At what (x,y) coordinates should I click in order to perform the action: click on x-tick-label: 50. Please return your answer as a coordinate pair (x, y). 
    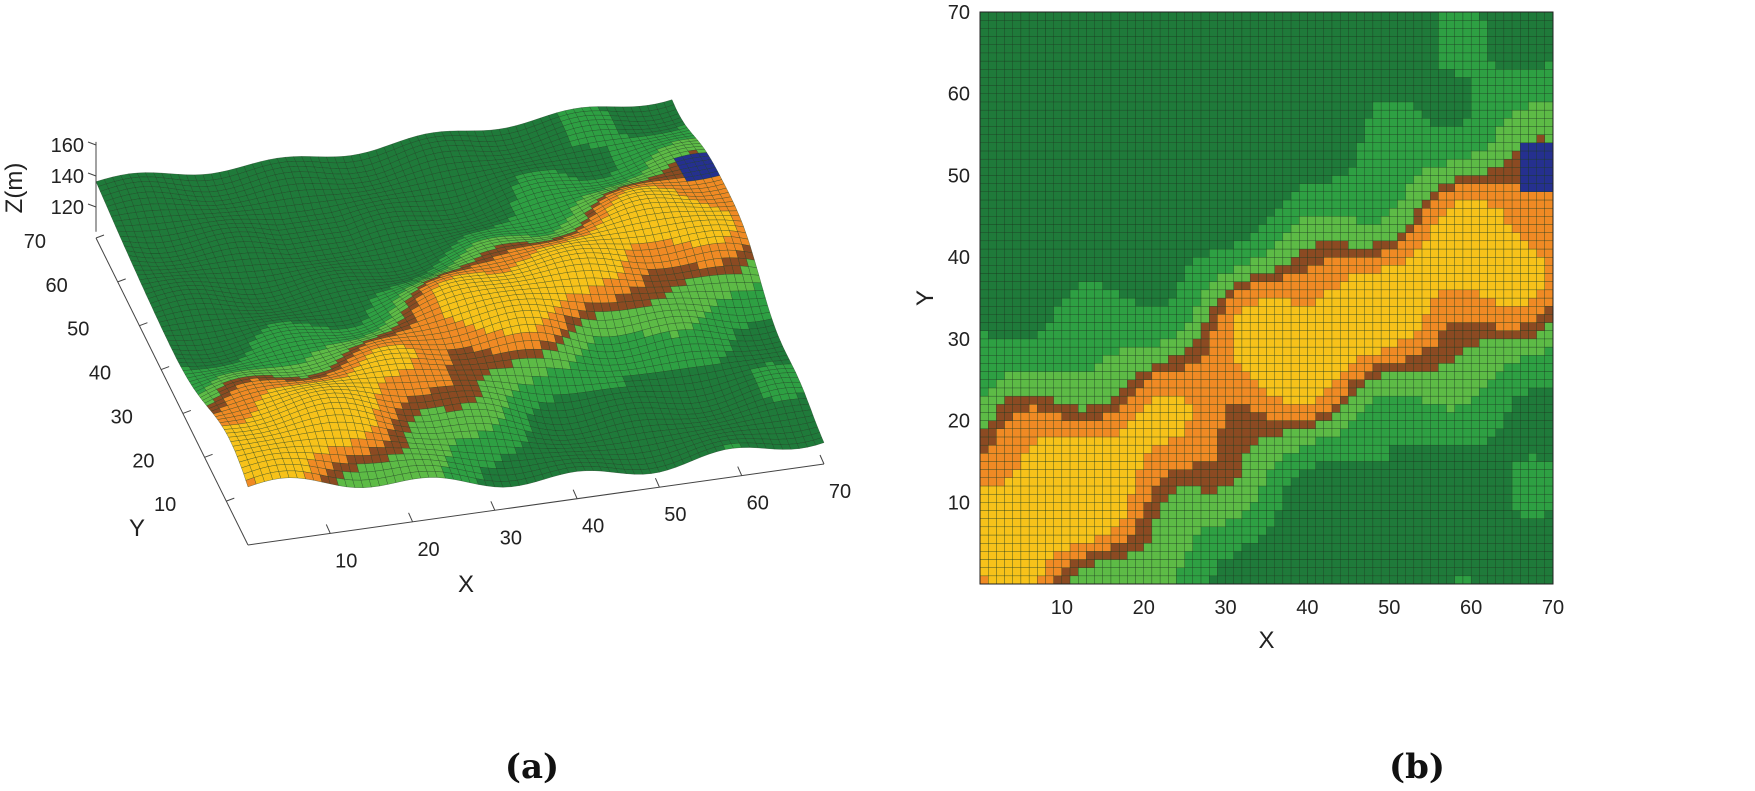
    Looking at the image, I should click on (675, 515).